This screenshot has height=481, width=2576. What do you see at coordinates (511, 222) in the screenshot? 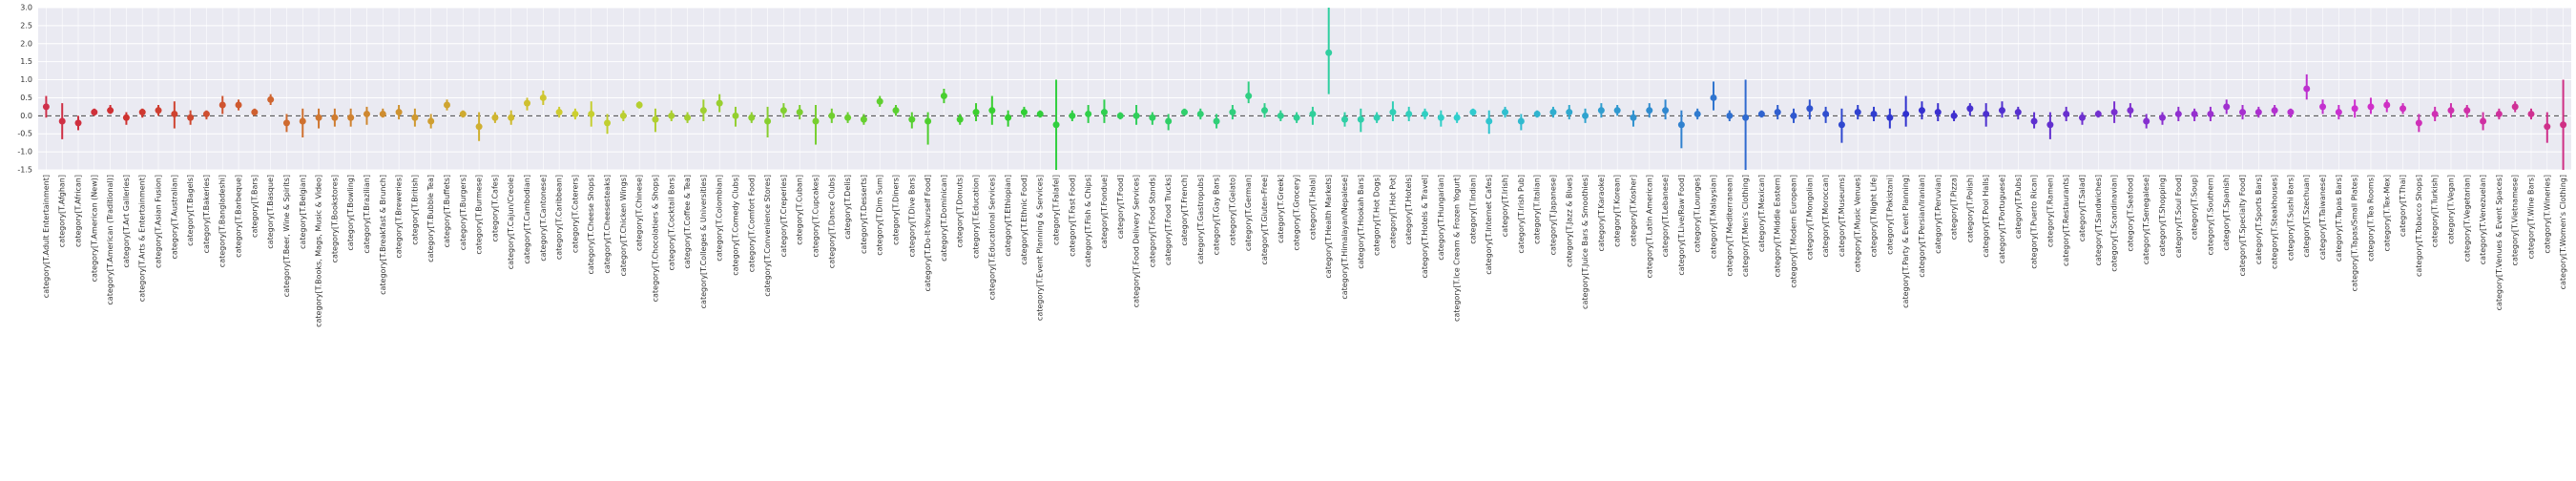
I see `x-tick-label: category[T.Cajun/Creole]` at bounding box center [511, 222].